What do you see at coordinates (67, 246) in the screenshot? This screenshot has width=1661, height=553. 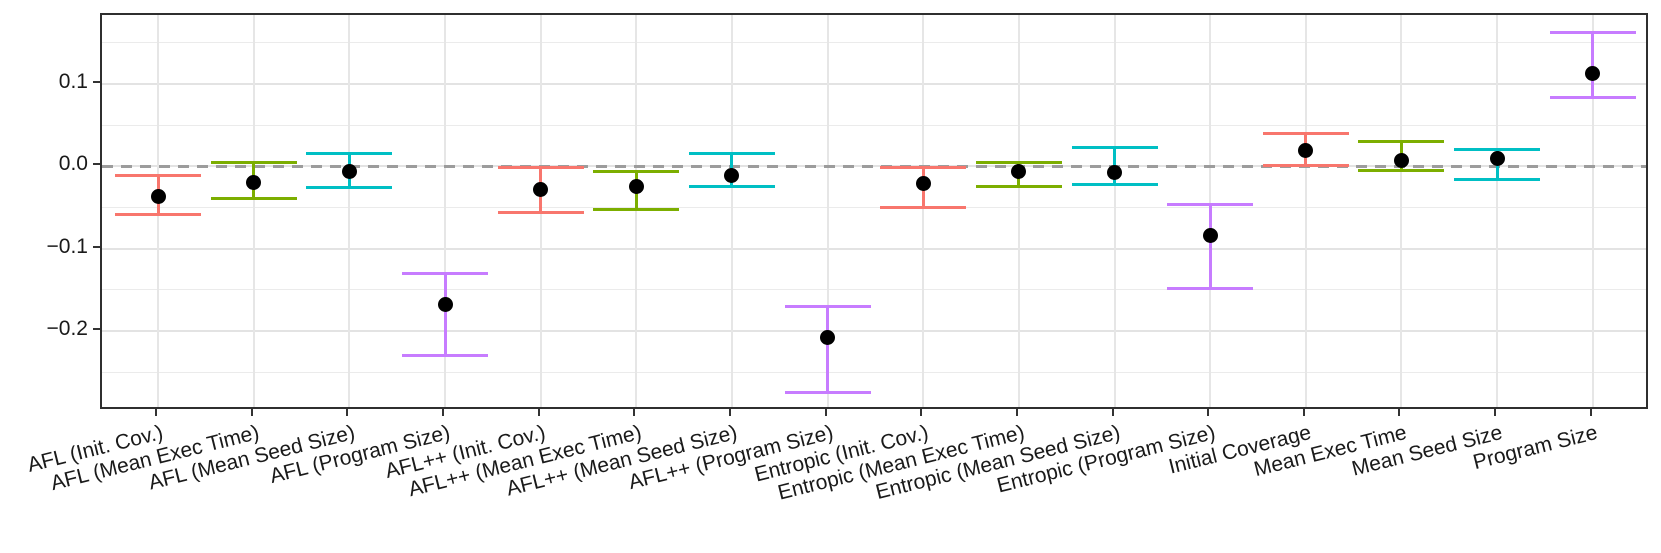 I see `y-tick-label: −0.1` at bounding box center [67, 246].